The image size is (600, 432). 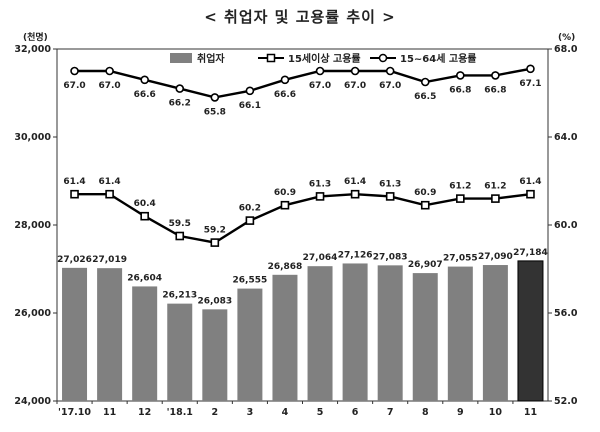 What do you see at coordinates (179, 296) in the screenshot?
I see `bar-value-label: 26,213` at bounding box center [179, 296].